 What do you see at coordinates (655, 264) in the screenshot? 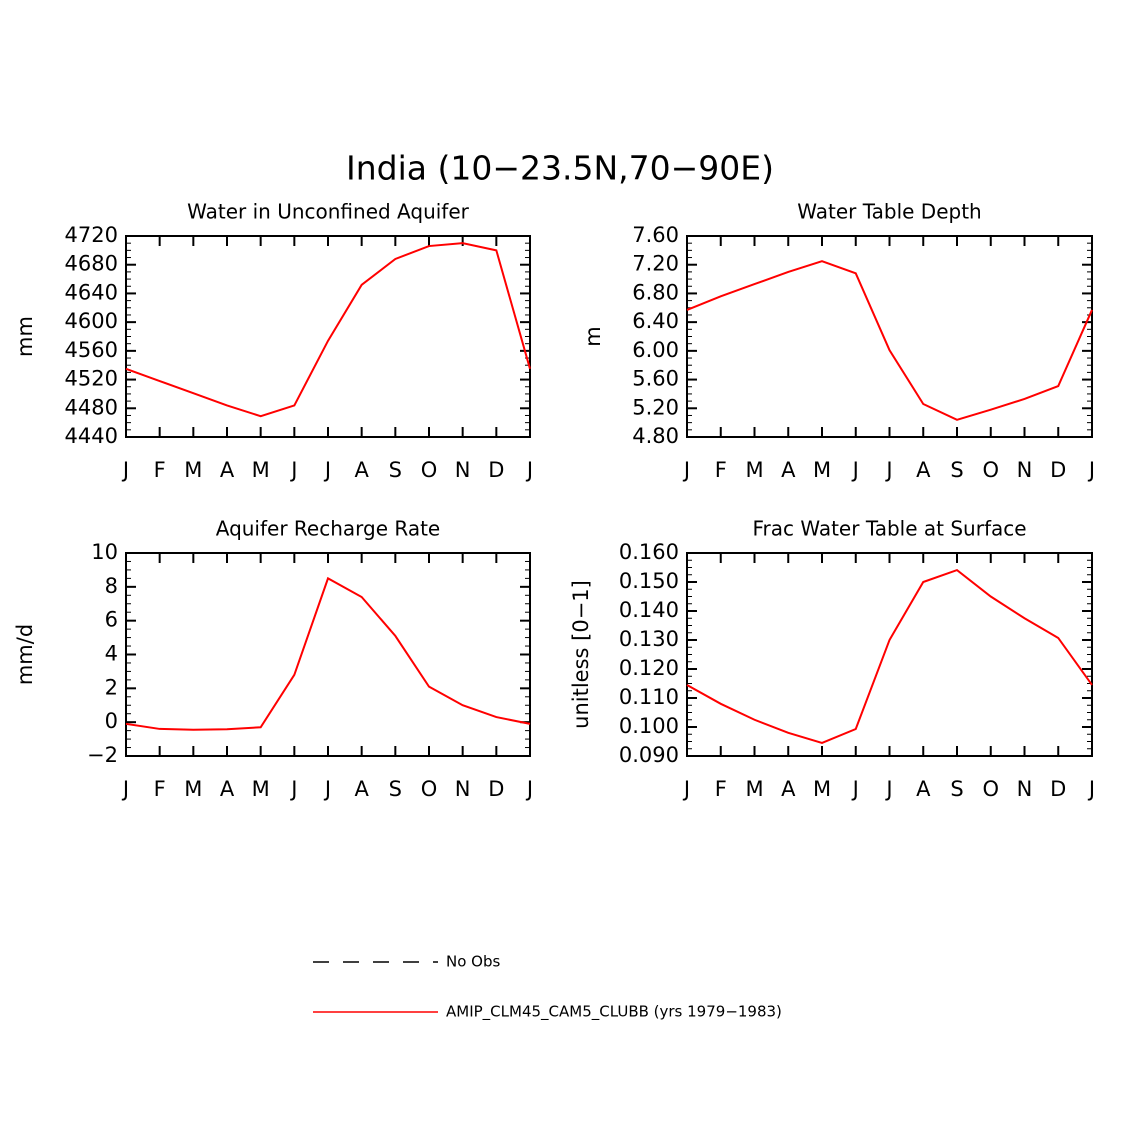
I see `y-tick-label: 7.20` at bounding box center [655, 264].